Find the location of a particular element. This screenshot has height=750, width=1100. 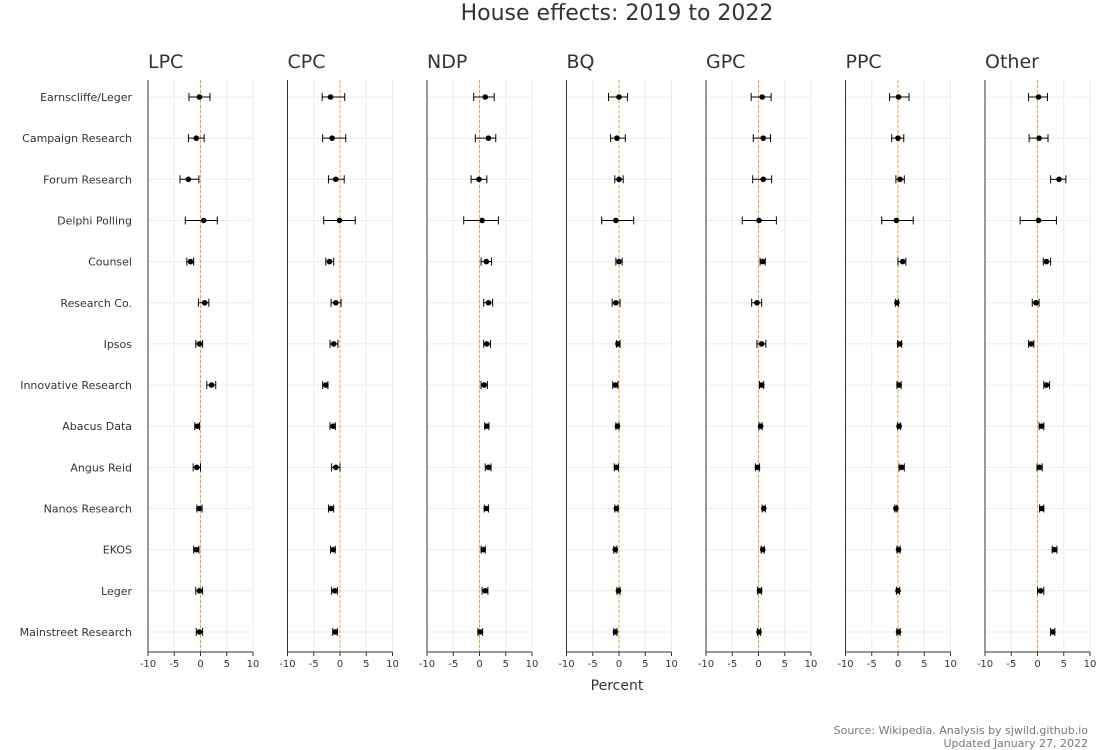

panel-ppc: PPC -10 -5 0 5 10 is located at coordinates (897, 360).